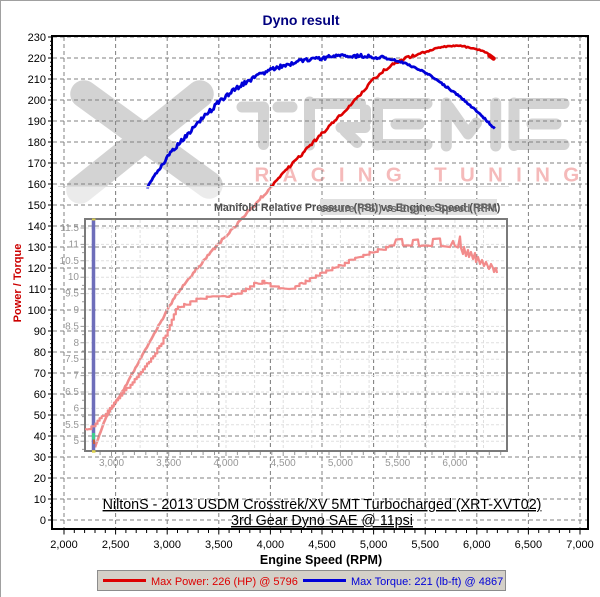  Describe the element at coordinates (321, 560) in the screenshot. I see `svg-text: Engine Speed (RPM)` at that location.